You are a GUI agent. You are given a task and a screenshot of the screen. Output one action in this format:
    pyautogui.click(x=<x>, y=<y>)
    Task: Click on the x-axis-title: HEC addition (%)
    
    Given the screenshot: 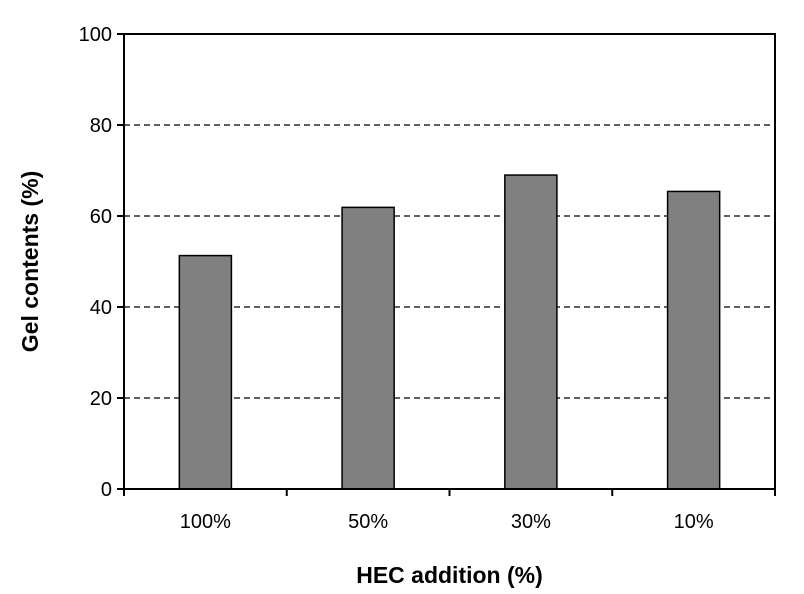 What is the action you would take?
    pyautogui.click(x=449, y=575)
    